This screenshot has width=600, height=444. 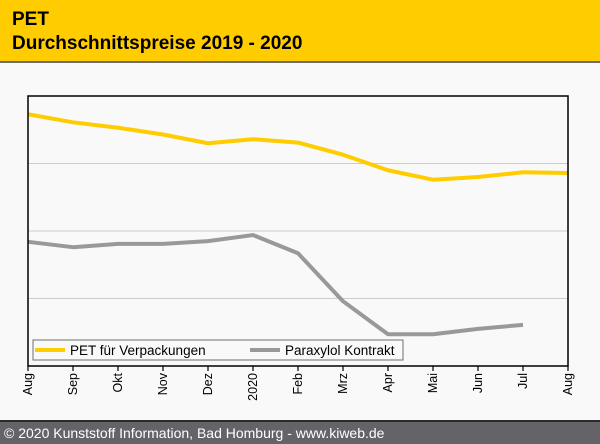 What do you see at coordinates (163, 383) in the screenshot?
I see `x-tick-label: Nov` at bounding box center [163, 383].